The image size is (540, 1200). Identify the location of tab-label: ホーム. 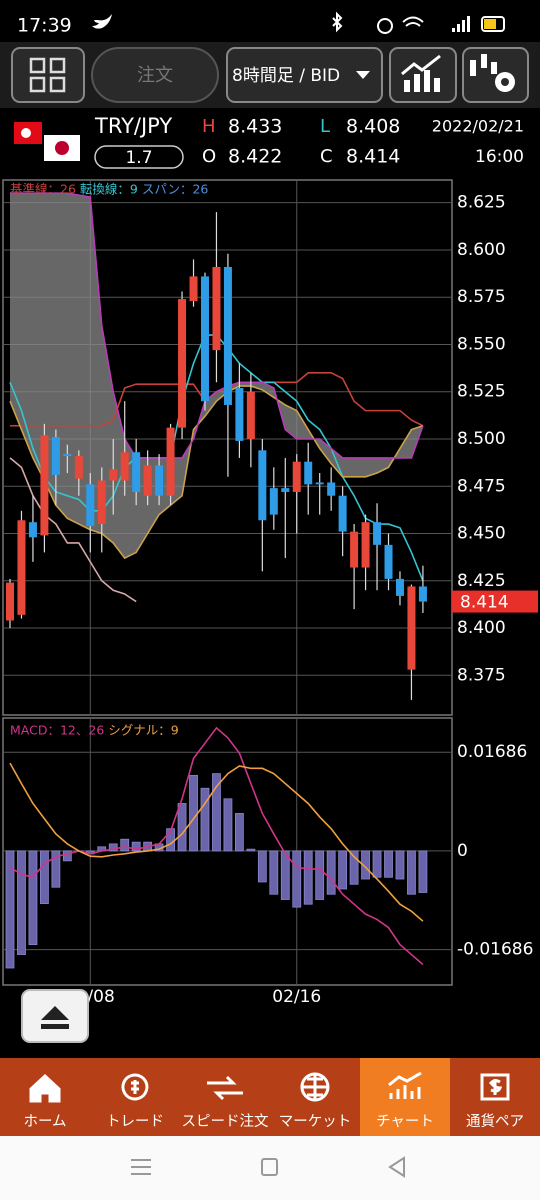
(44, 1122).